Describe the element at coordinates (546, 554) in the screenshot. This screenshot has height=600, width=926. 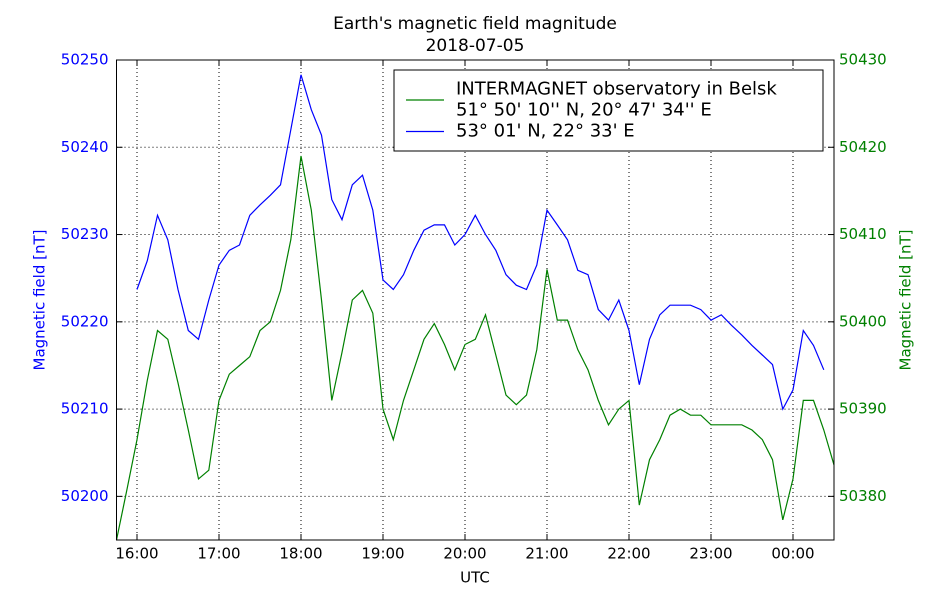
I see `x-tick-label: 21:00` at that location.